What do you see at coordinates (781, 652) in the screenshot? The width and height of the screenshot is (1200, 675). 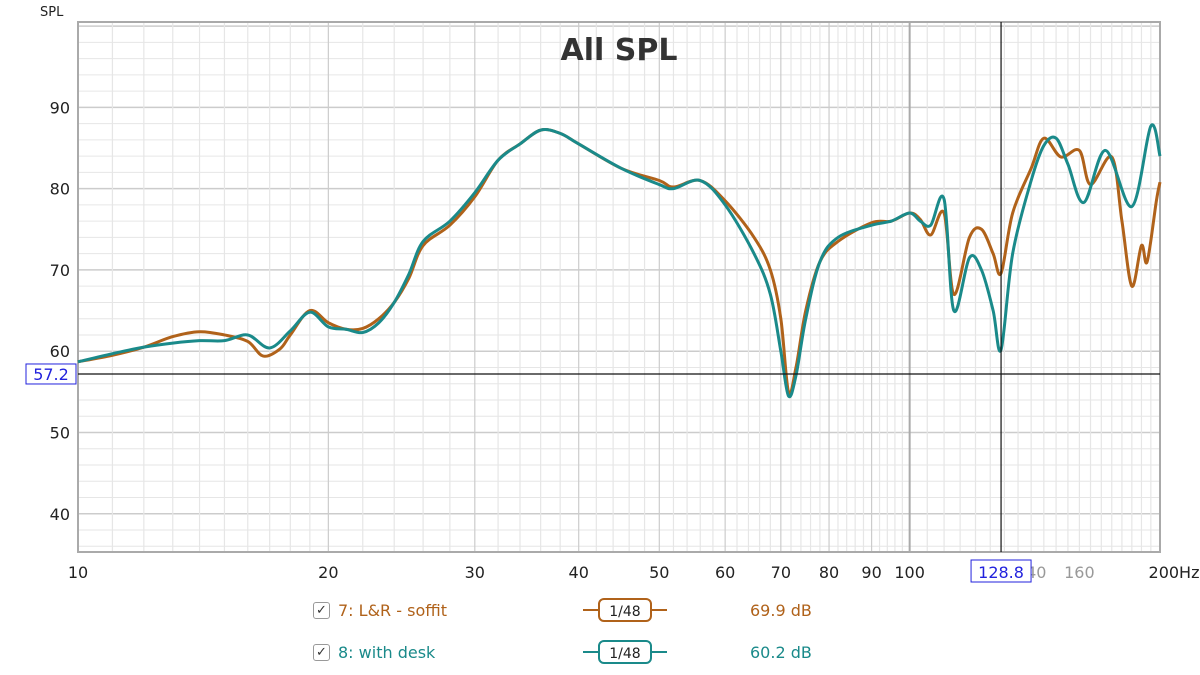 I see `cursor-value-desk: 60.2 dB` at bounding box center [781, 652].